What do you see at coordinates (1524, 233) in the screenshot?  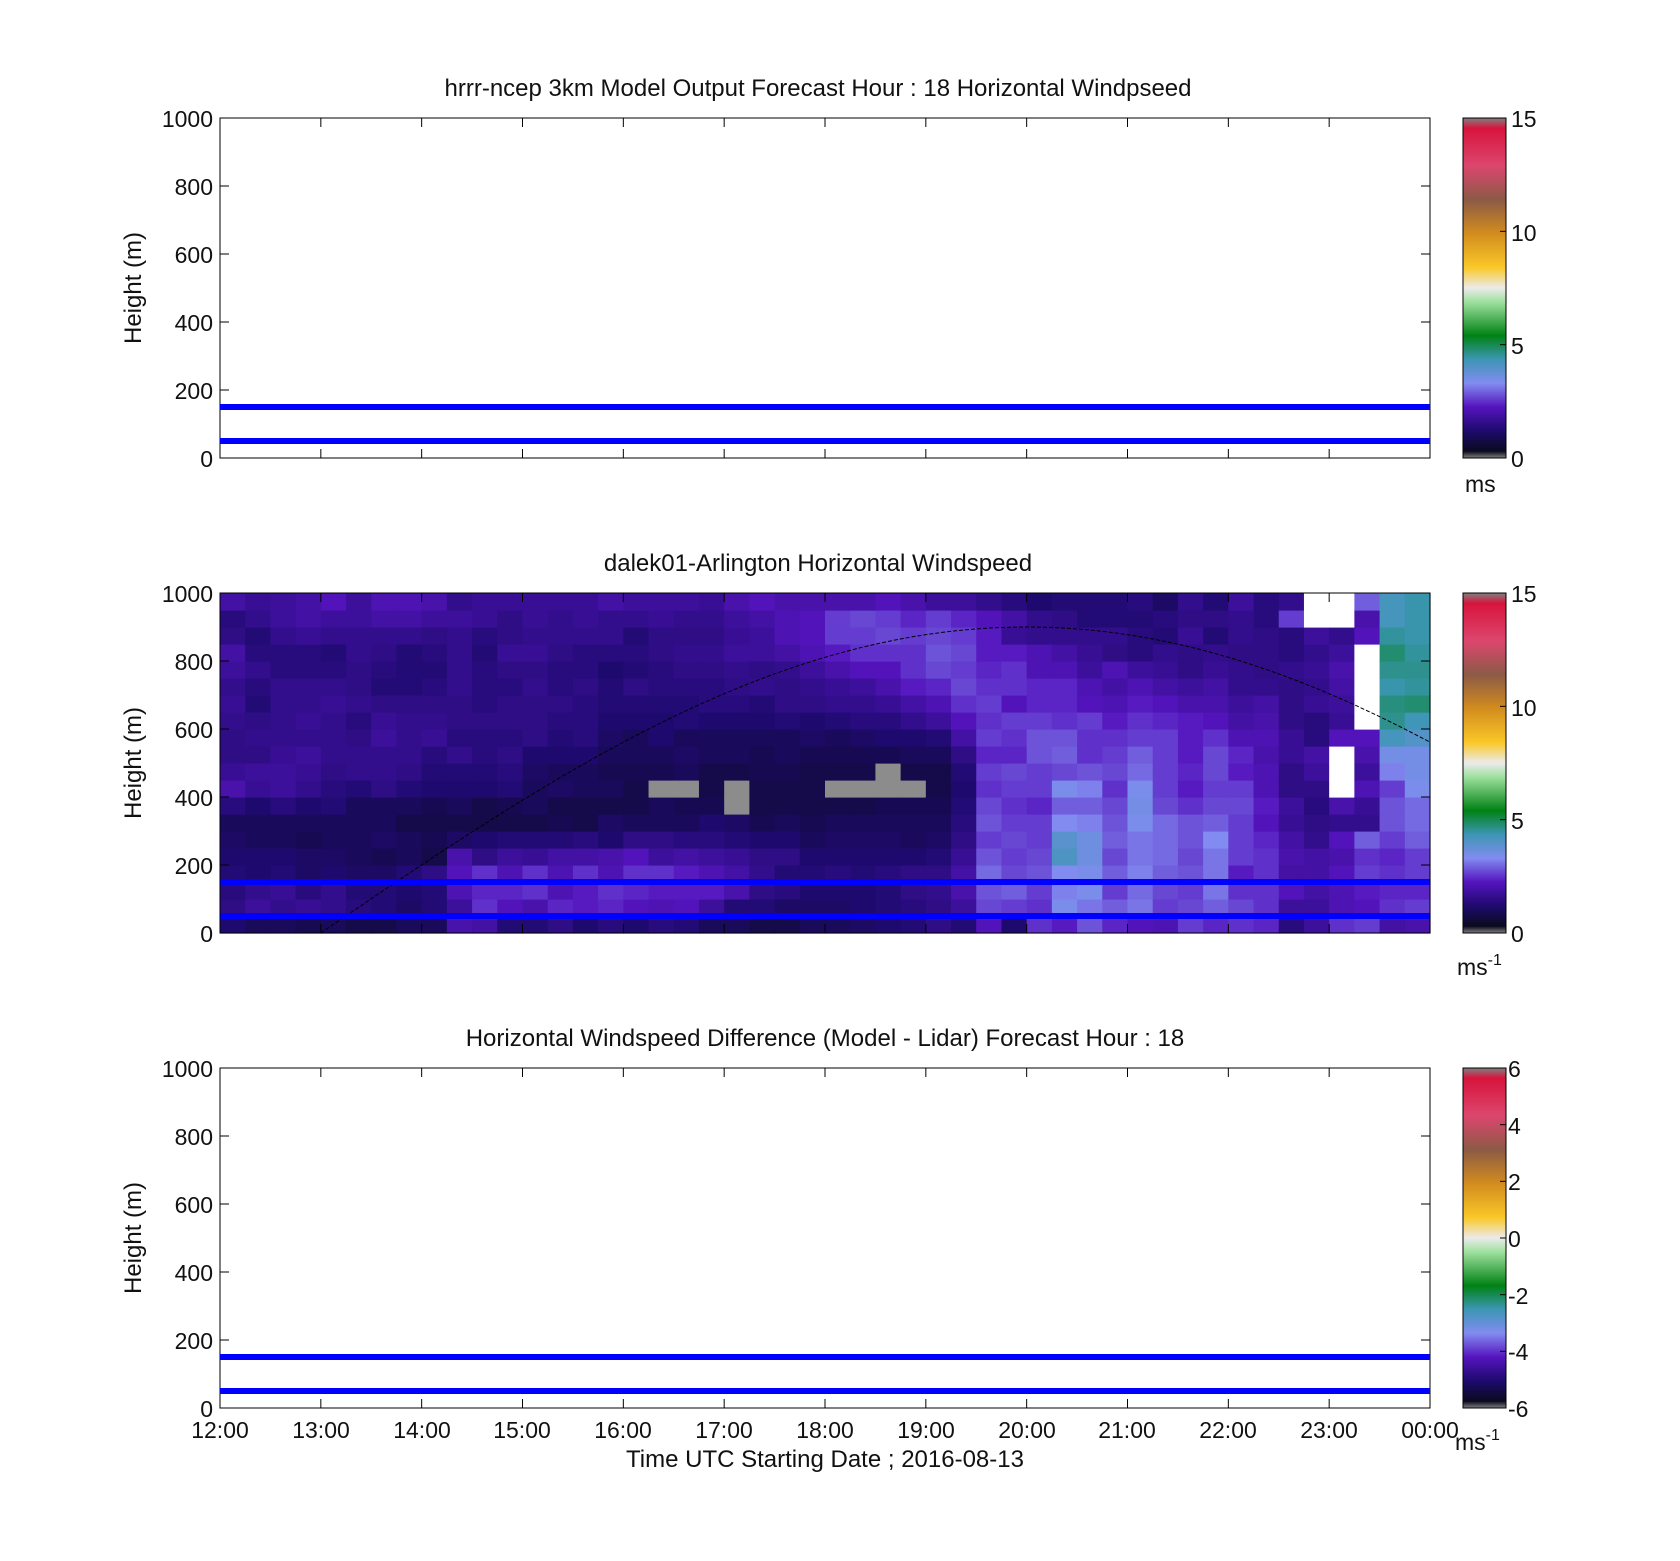 I see `colorbar-tick-label: 10` at bounding box center [1524, 233].